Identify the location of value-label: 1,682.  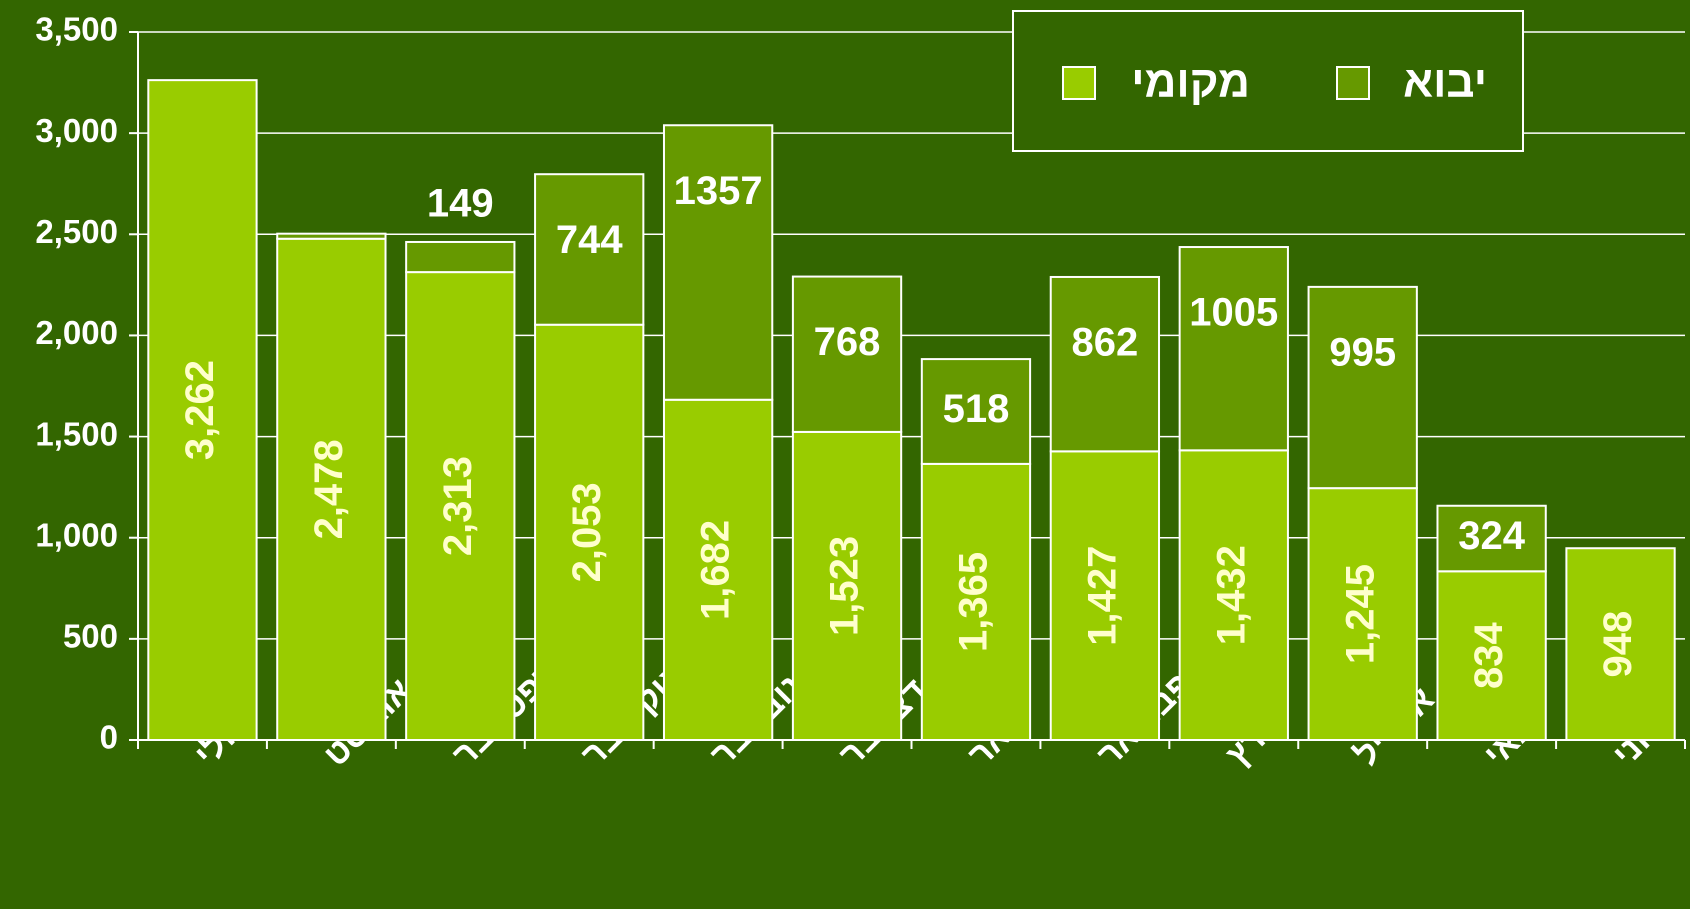
(716, 570).